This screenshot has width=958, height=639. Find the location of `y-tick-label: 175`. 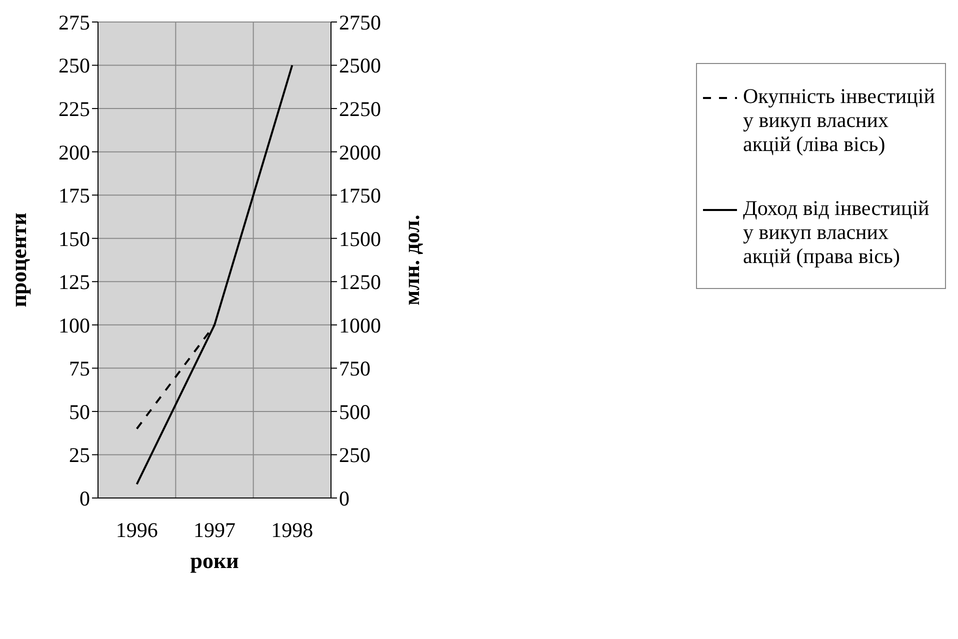

y-tick-label: 175 is located at coordinates (74, 196).